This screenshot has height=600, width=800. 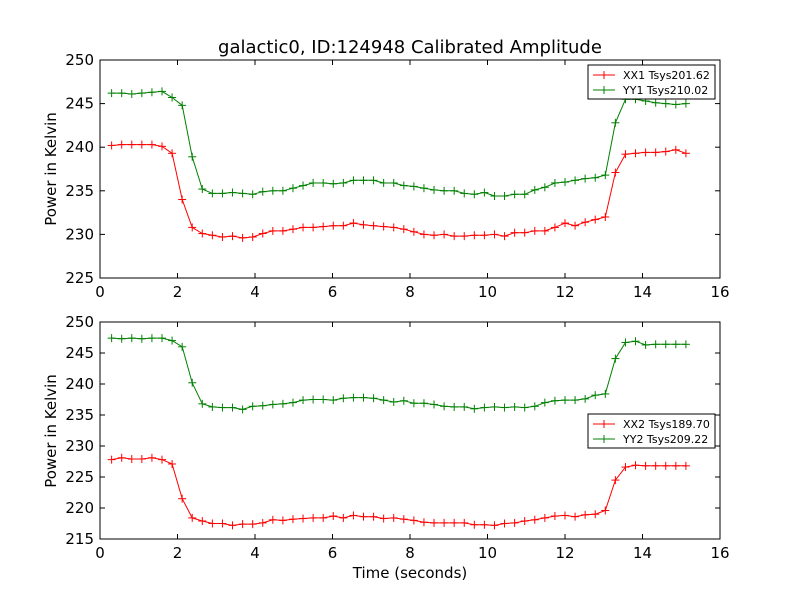 I want to click on top-y-tick-label: 225, so click(x=79, y=278).